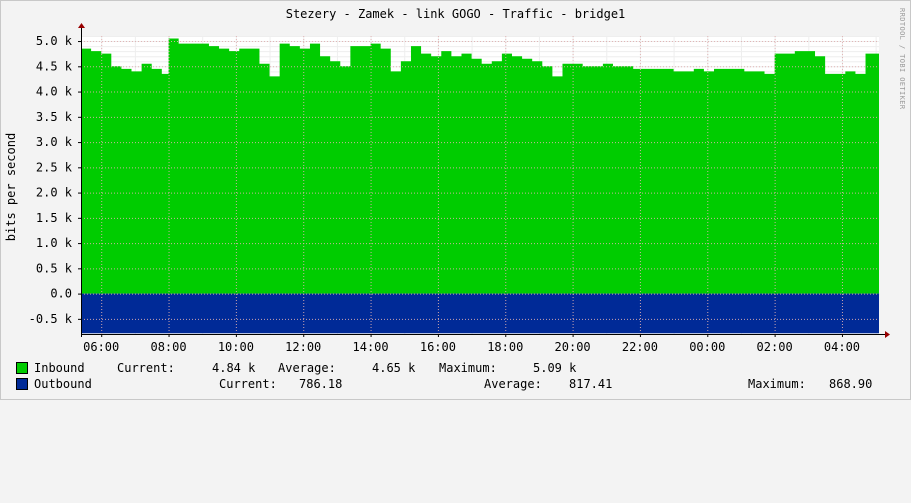 Image resolution: width=911 pixels, height=503 pixels. I want to click on x-tick-label: 20:00, so click(573, 347).